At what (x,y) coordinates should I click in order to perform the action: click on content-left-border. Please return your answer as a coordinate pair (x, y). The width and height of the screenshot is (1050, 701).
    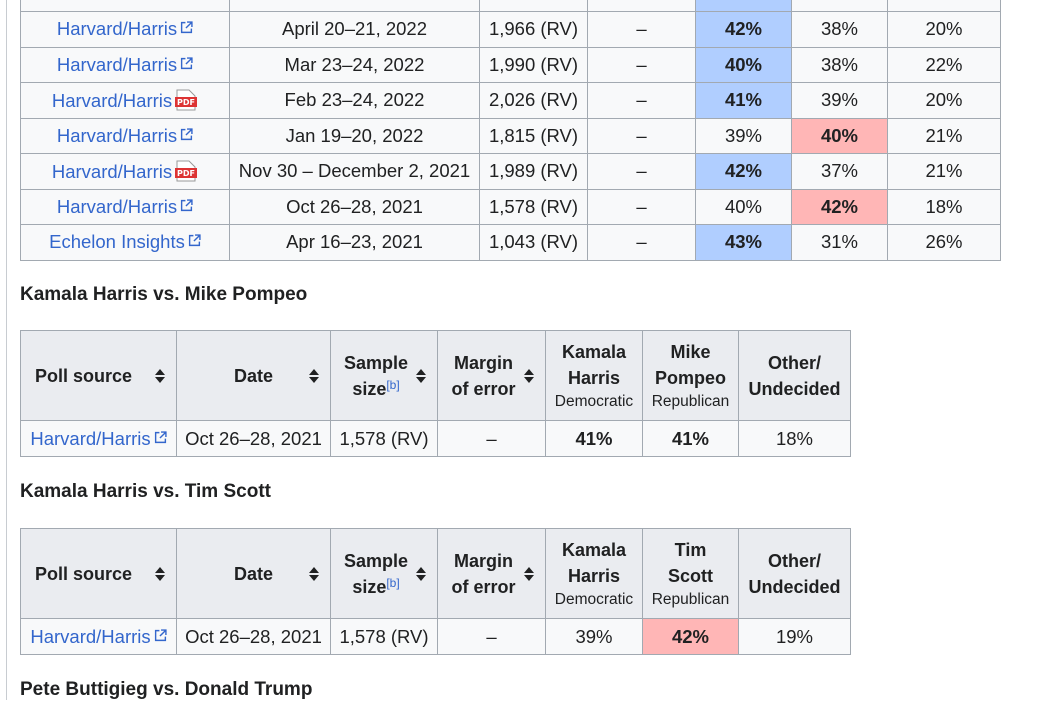
    Looking at the image, I should click on (6, 350).